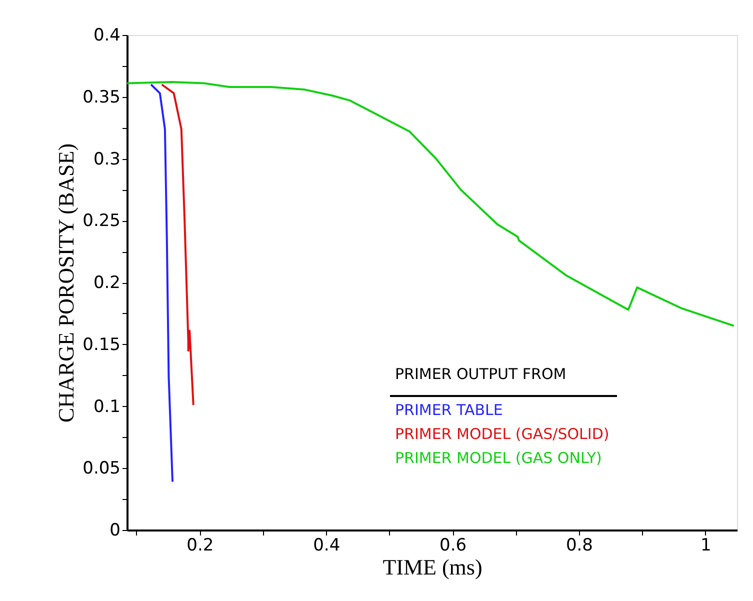 The width and height of the screenshot is (753, 601). What do you see at coordinates (498, 458) in the screenshot?
I see `text: PRIMER MODEL (GAS ONLY)` at bounding box center [498, 458].